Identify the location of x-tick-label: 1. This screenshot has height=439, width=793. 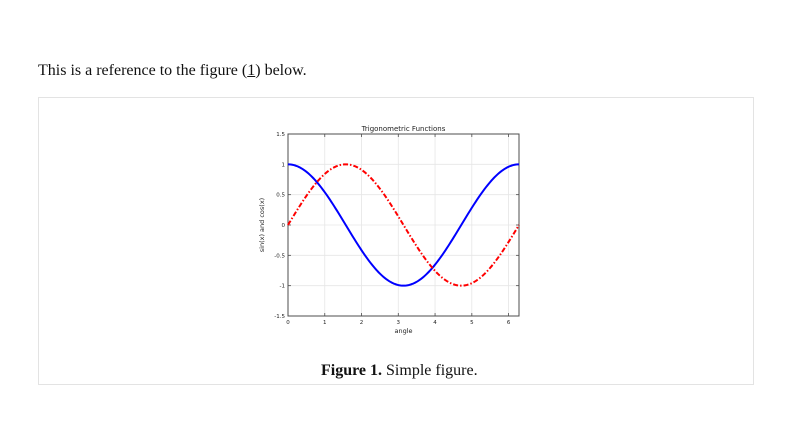
(325, 323).